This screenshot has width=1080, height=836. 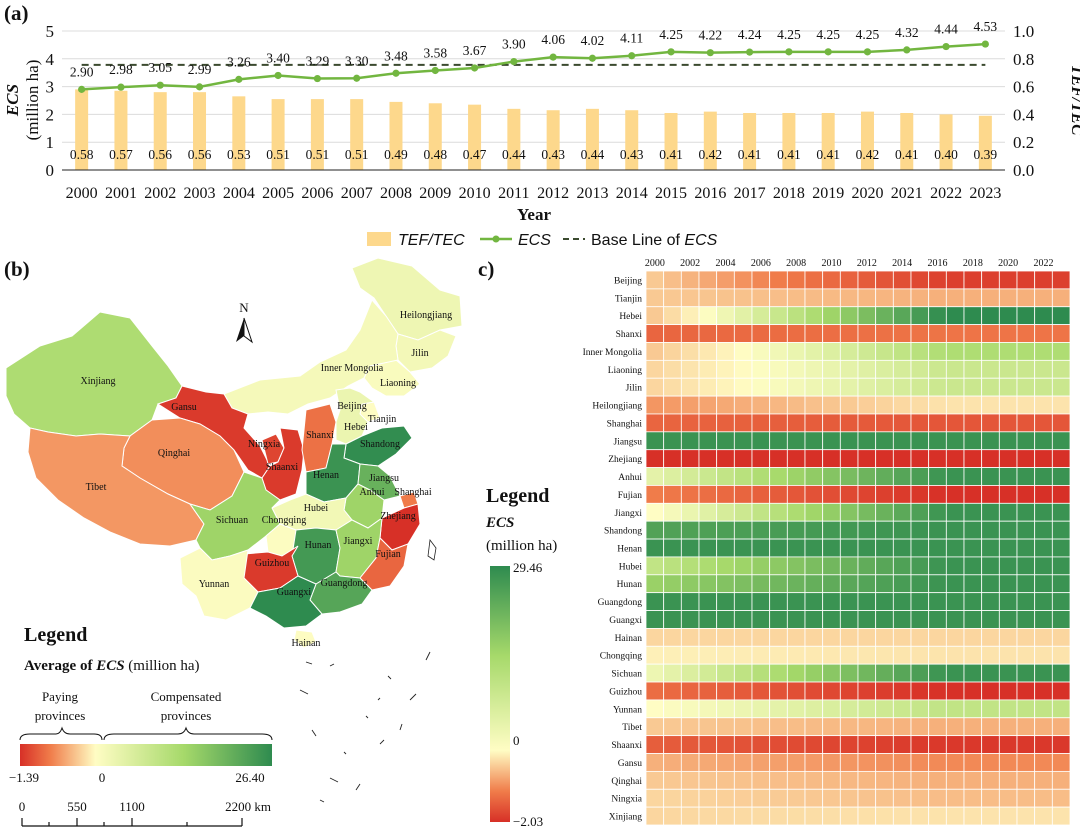 I want to click on row-label-liaoning: Liaoning, so click(x=625, y=371).